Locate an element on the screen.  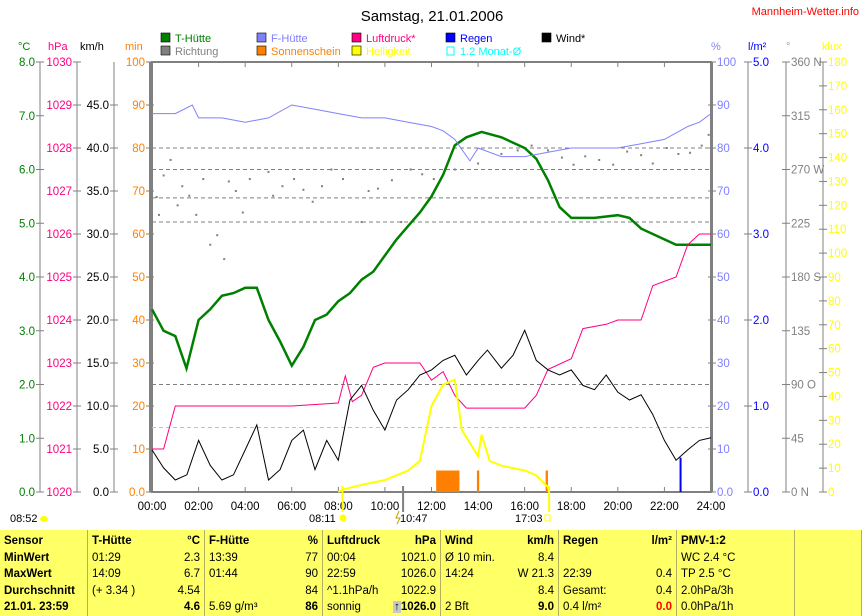
axis-label-humidity: 20 is located at coordinates (723, 407).